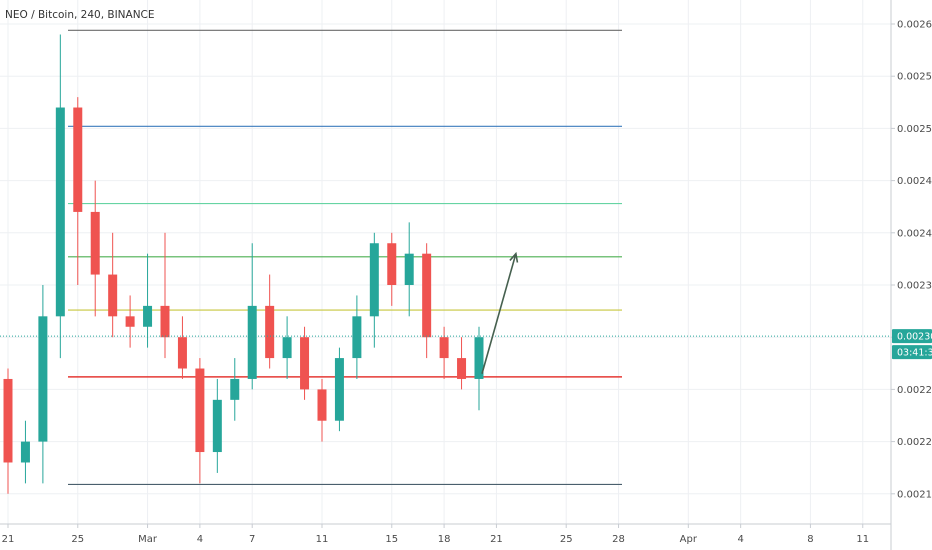  I want to click on chart-title: NEO / Bitcoin, 240, BINANCE, so click(80, 15).